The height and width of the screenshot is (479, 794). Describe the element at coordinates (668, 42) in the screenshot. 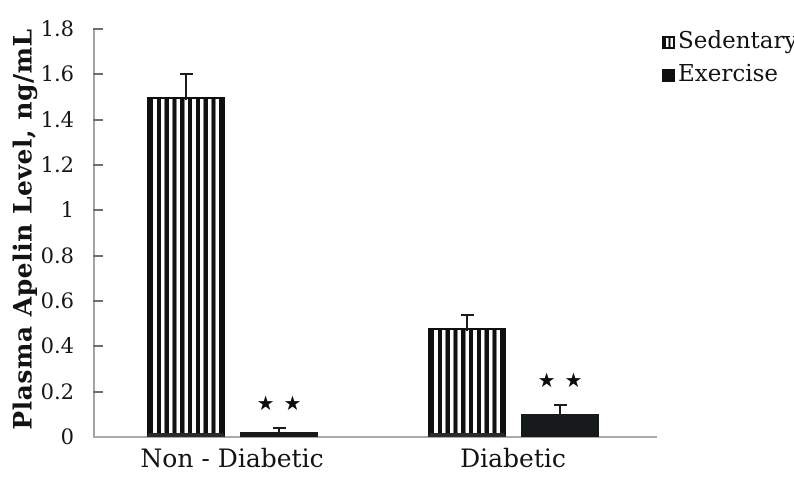

I see `sedentary-swatch-icon` at that location.